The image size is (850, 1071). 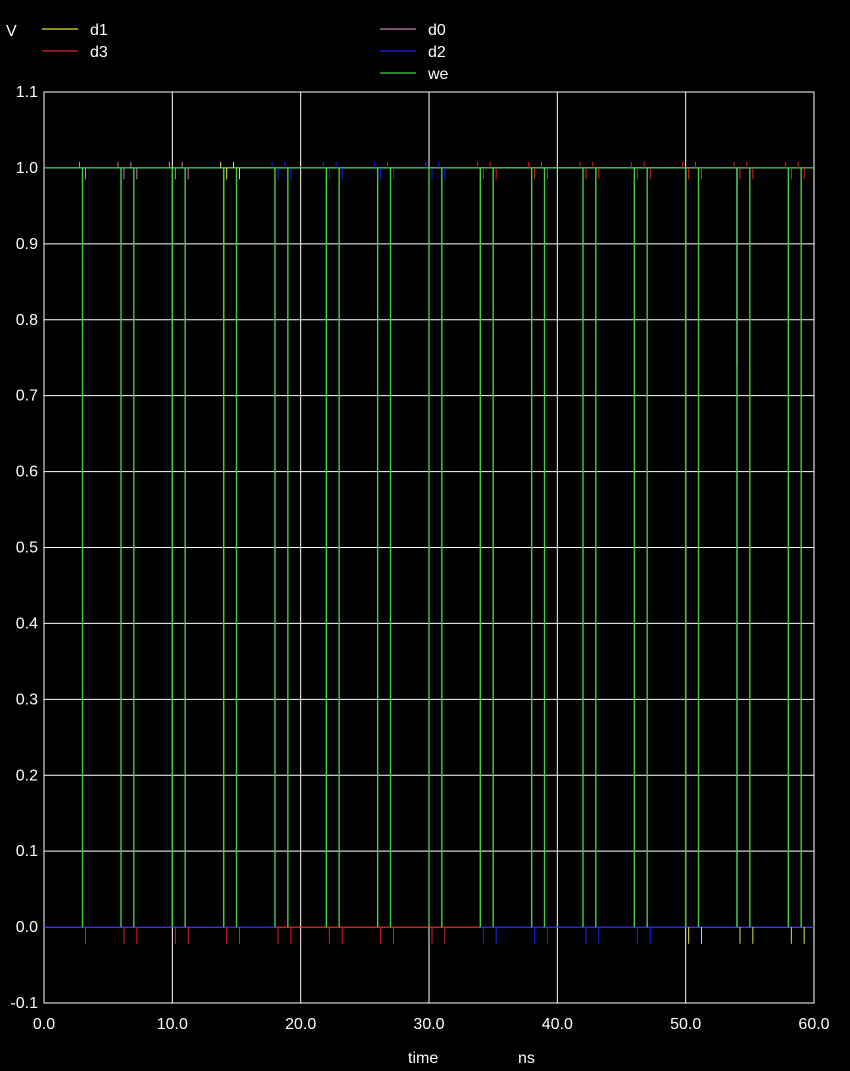 What do you see at coordinates (438, 74) in the screenshot?
I see `legend-label-we: we` at bounding box center [438, 74].